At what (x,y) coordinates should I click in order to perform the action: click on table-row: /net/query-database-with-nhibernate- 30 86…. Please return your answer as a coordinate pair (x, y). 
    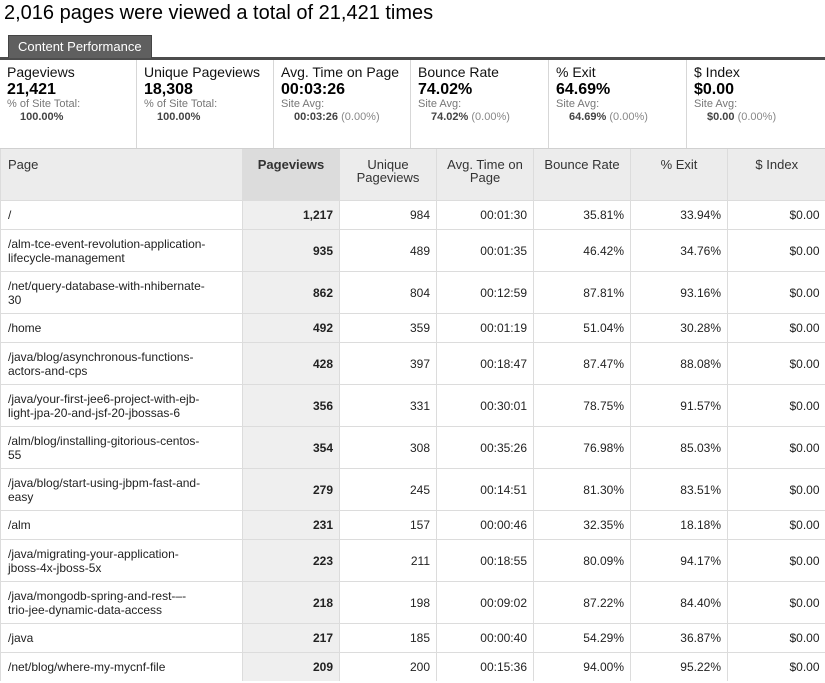
    Looking at the image, I should click on (412, 292).